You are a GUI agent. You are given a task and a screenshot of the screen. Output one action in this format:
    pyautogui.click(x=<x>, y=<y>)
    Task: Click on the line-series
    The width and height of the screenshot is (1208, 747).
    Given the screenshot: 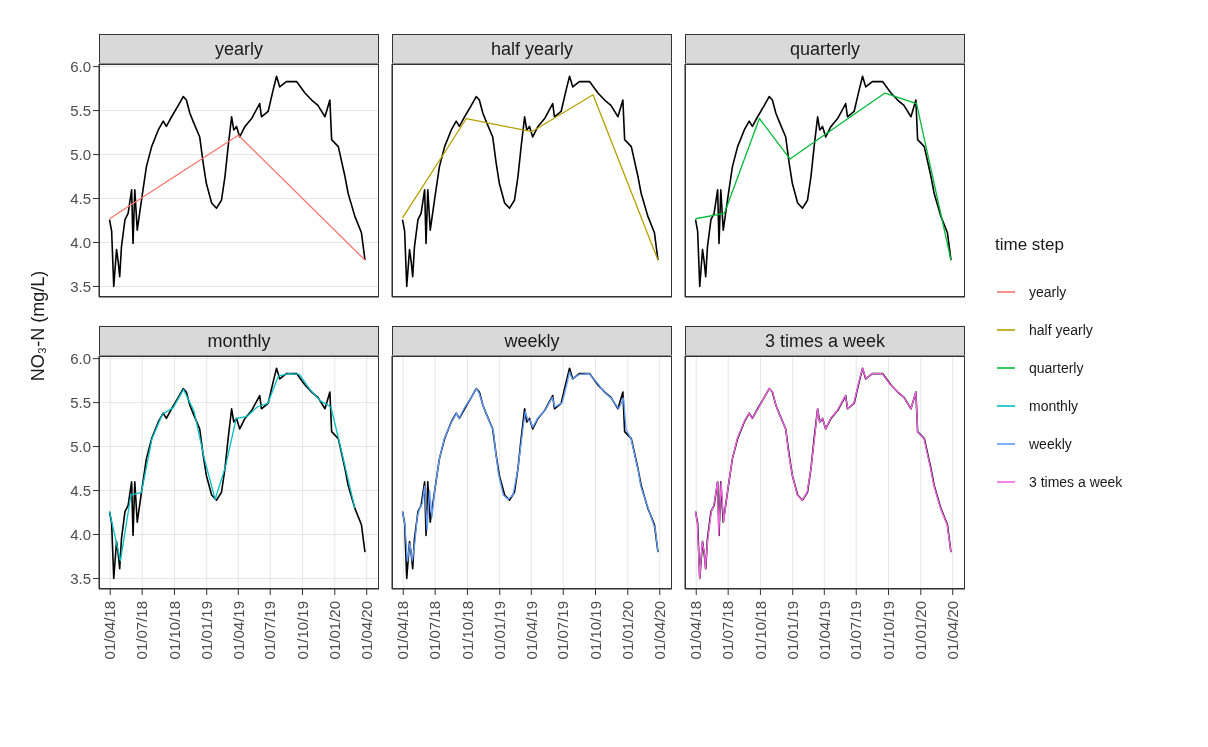 What is the action you would take?
    pyautogui.click(x=237, y=181)
    